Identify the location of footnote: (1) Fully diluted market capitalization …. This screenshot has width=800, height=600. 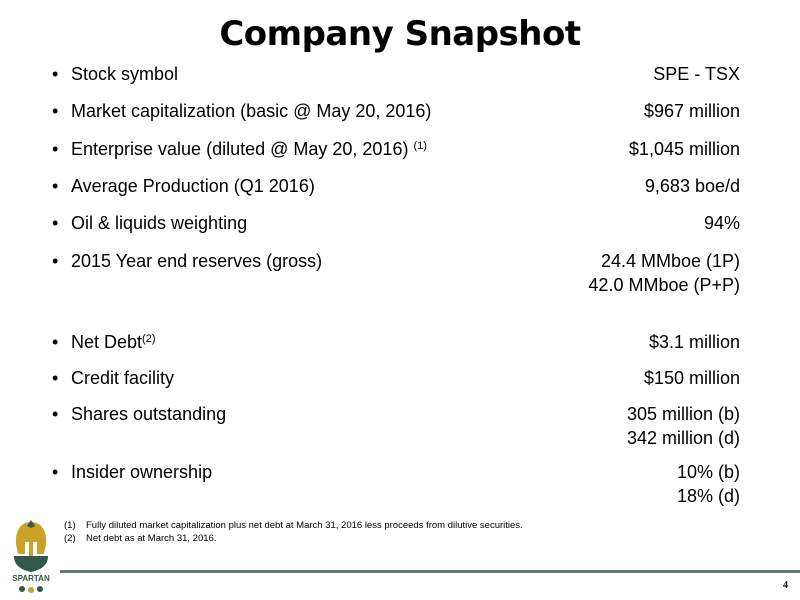
(293, 525).